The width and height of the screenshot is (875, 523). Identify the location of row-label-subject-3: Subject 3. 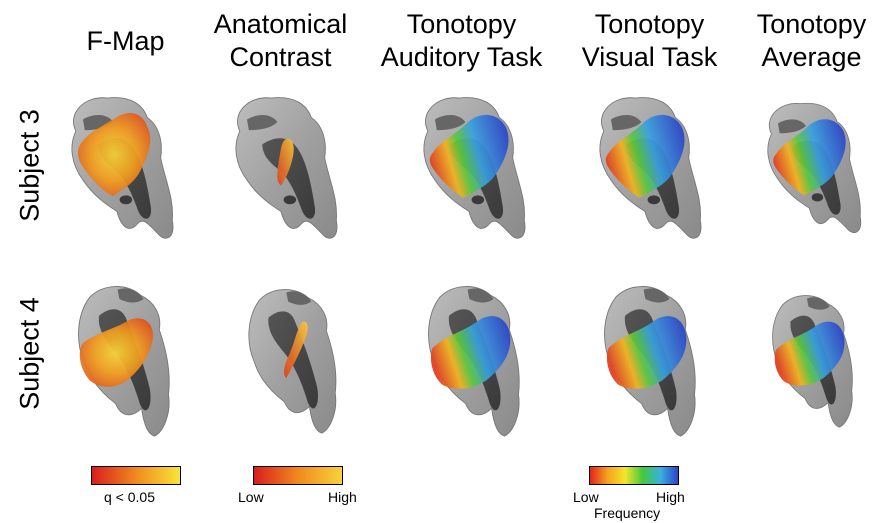
(29, 165).